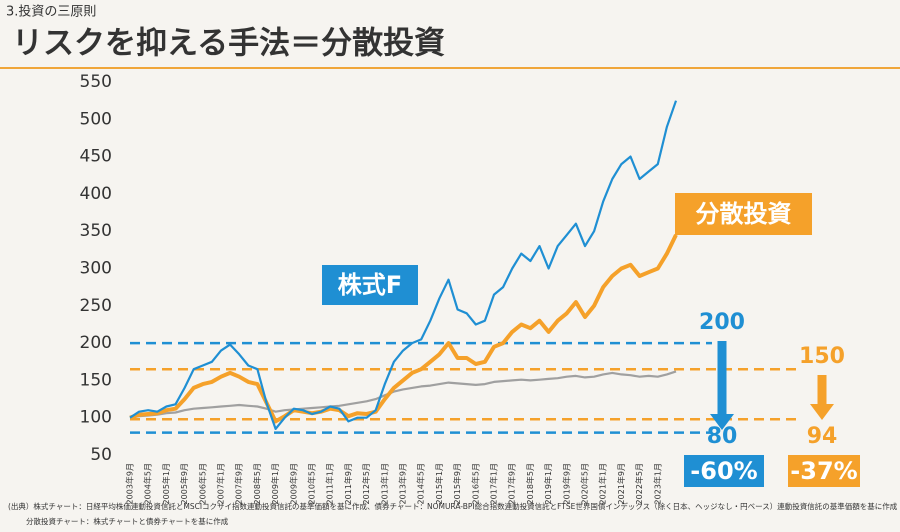 This screenshot has width=900, height=532. What do you see at coordinates (366, 483) in the screenshot?
I see `x-tick-label: 2012年5月` at bounding box center [366, 483].